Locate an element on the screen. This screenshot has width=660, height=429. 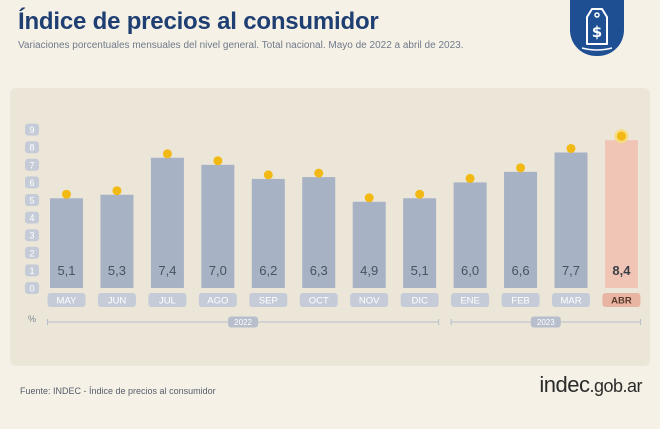
bar-value-label: 7,4 is located at coordinates (167, 270).